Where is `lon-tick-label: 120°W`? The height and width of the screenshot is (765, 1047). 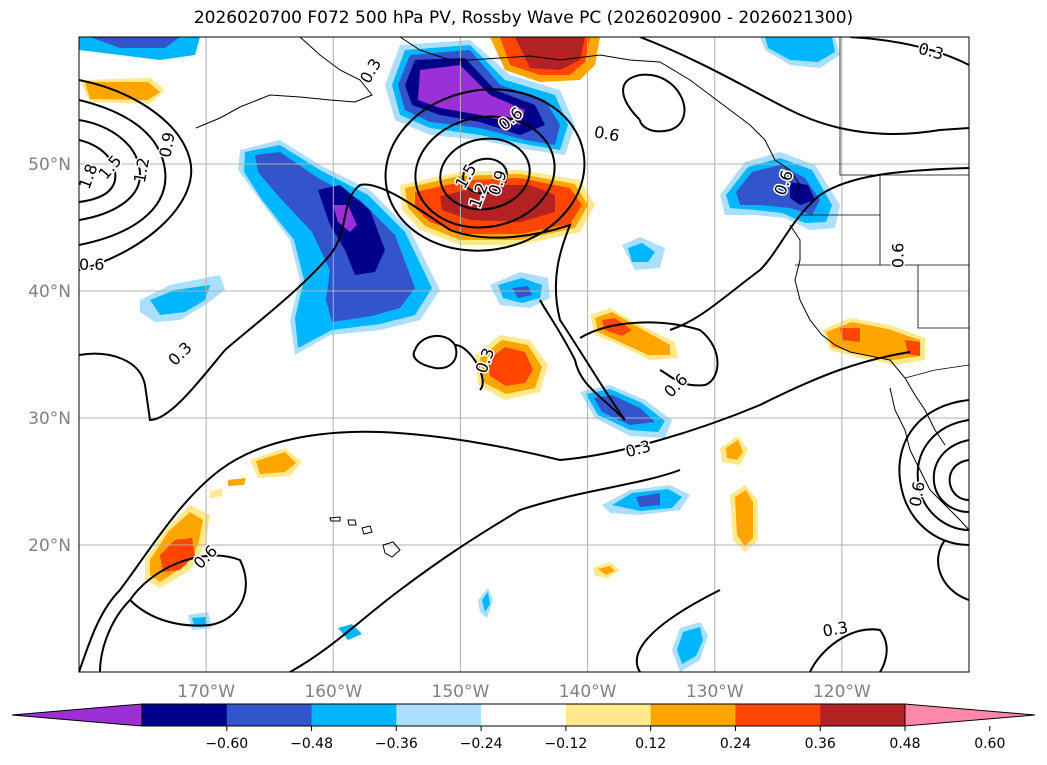 lon-tick-label: 120°W is located at coordinates (842, 692).